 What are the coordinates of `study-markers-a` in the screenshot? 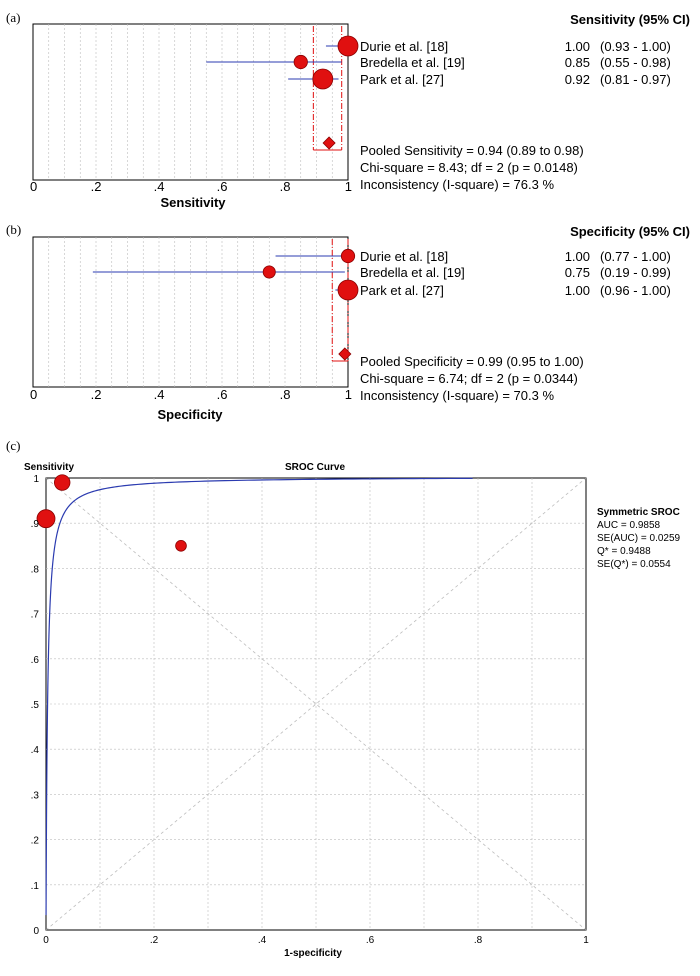 It's located at (326, 92).